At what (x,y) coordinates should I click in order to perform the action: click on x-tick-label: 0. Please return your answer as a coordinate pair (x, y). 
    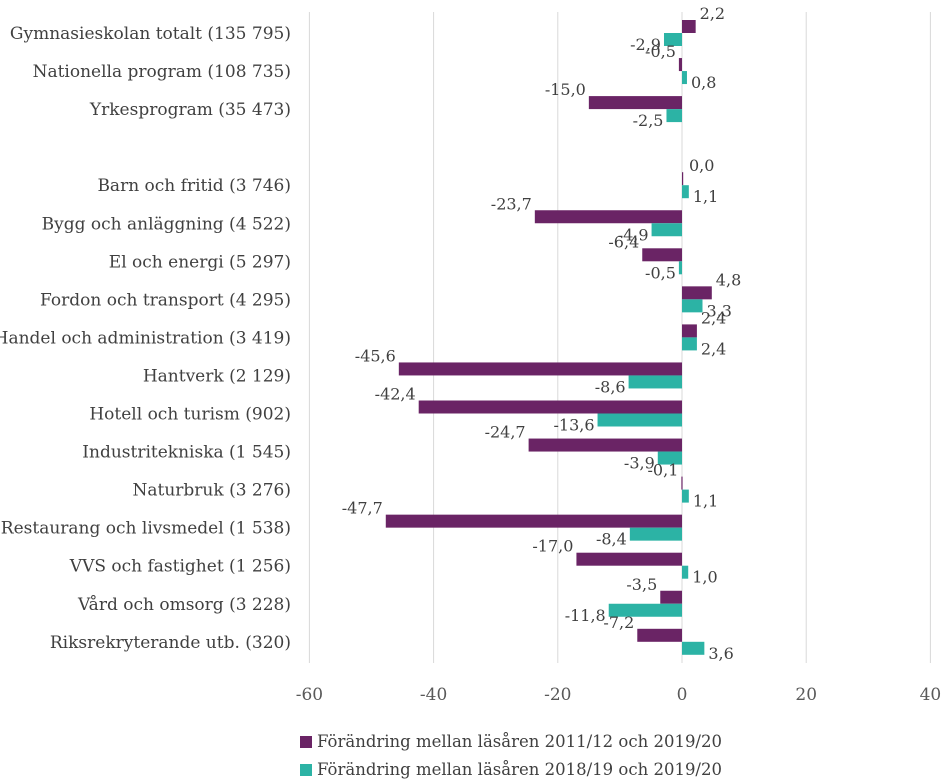
    Looking at the image, I should click on (682, 695).